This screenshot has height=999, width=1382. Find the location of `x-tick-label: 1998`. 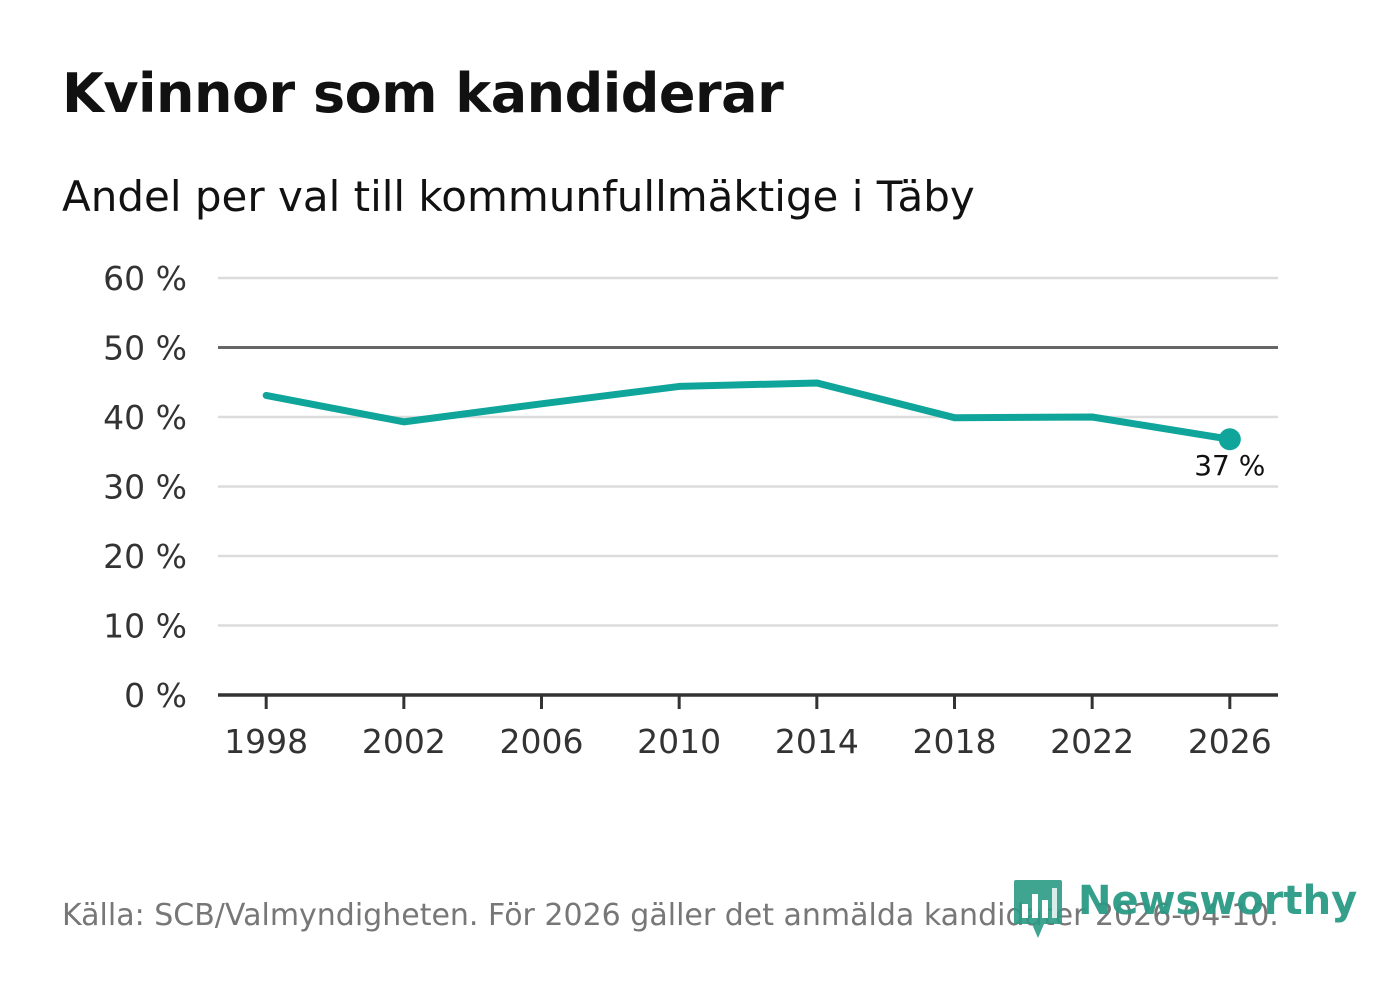

x-tick-label: 1998 is located at coordinates (266, 741).